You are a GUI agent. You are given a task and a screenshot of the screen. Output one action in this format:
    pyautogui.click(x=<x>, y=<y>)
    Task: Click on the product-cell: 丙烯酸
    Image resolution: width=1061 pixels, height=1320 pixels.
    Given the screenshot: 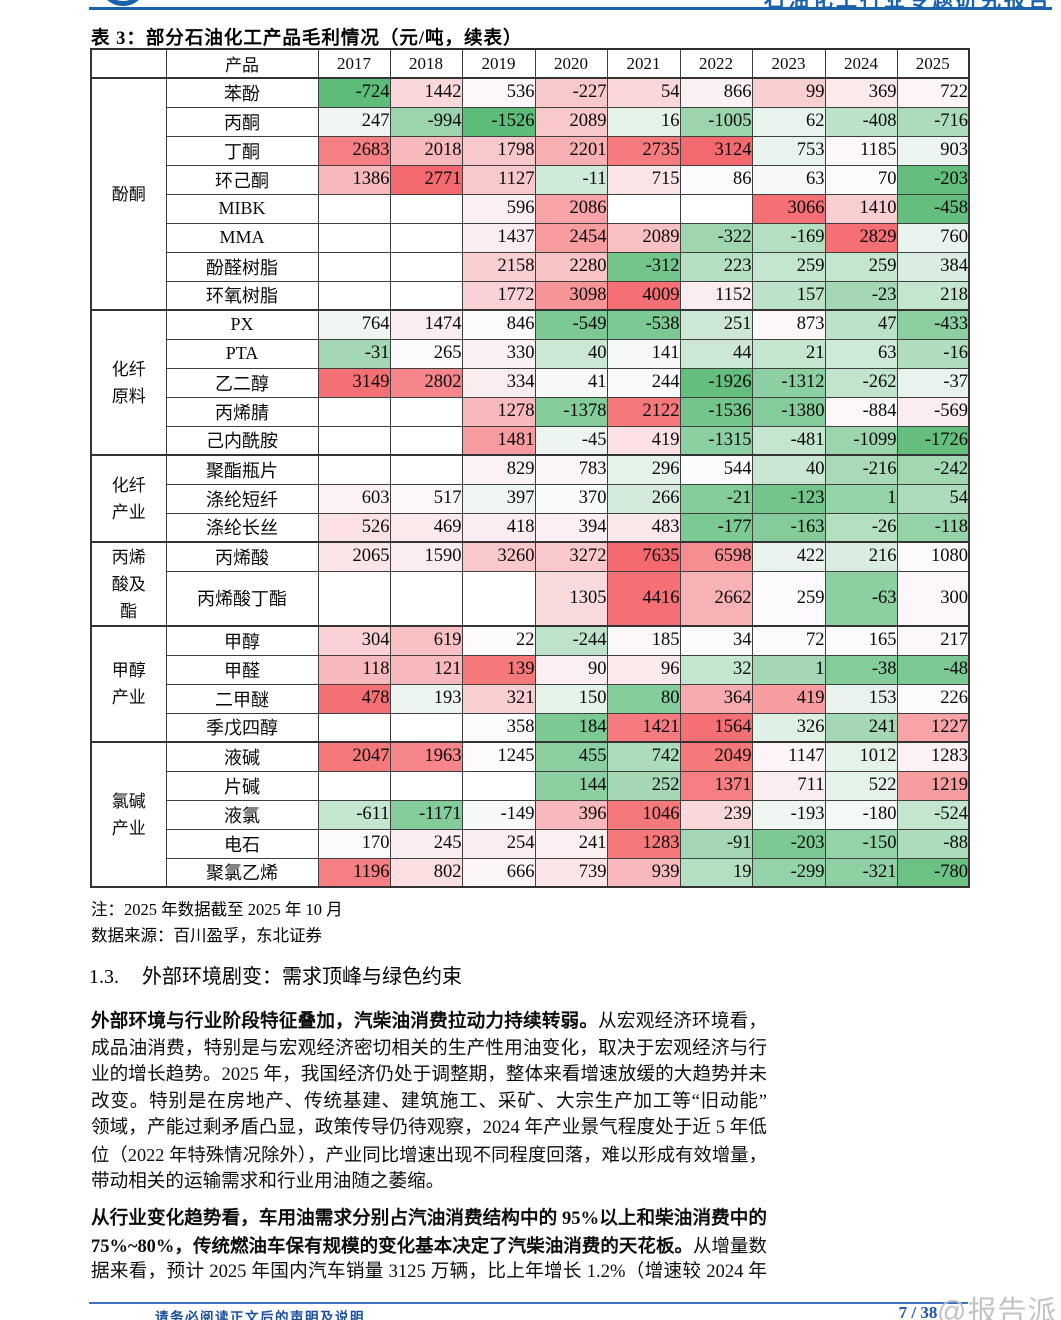 What is the action you would take?
    pyautogui.click(x=242, y=556)
    